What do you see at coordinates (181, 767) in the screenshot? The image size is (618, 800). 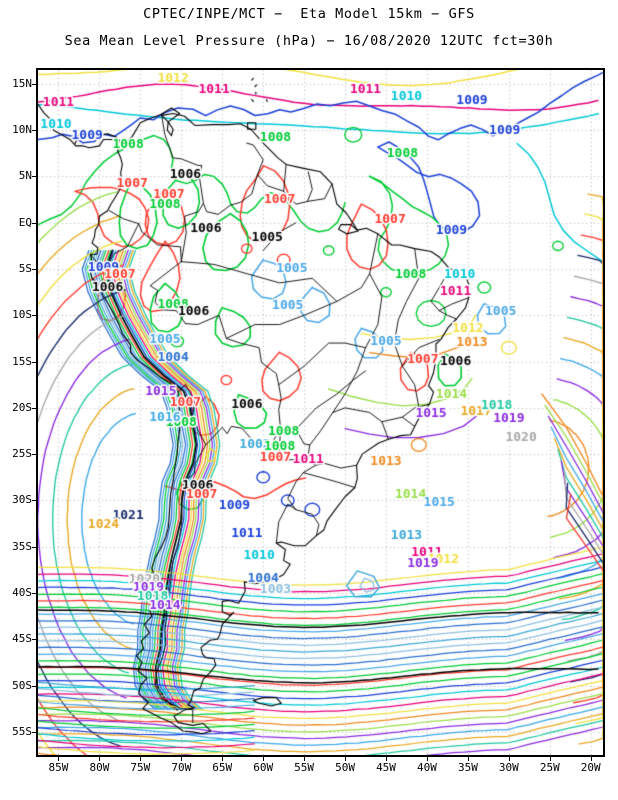 I see `x-axis-tick-label: 70W` at bounding box center [181, 767].